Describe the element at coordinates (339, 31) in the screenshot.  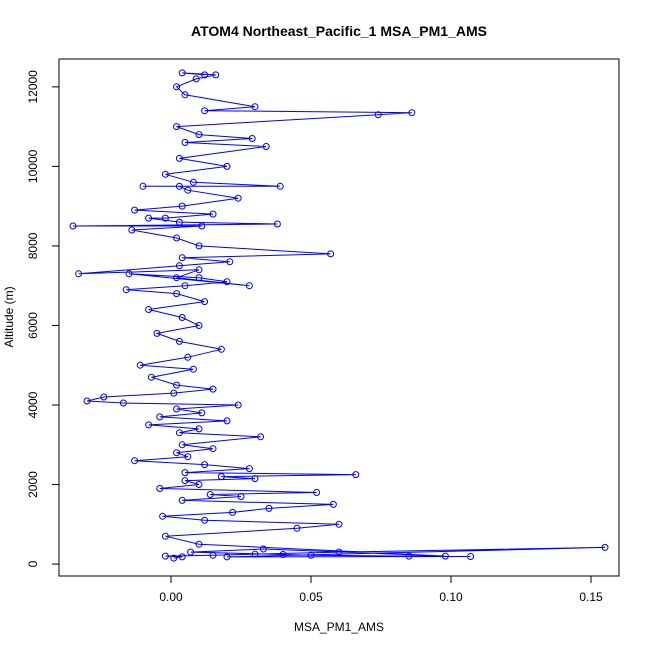
I see `chart-title: ATOM4 Northeast_Pacific_1 MSA_PM1_AMS` at that location.